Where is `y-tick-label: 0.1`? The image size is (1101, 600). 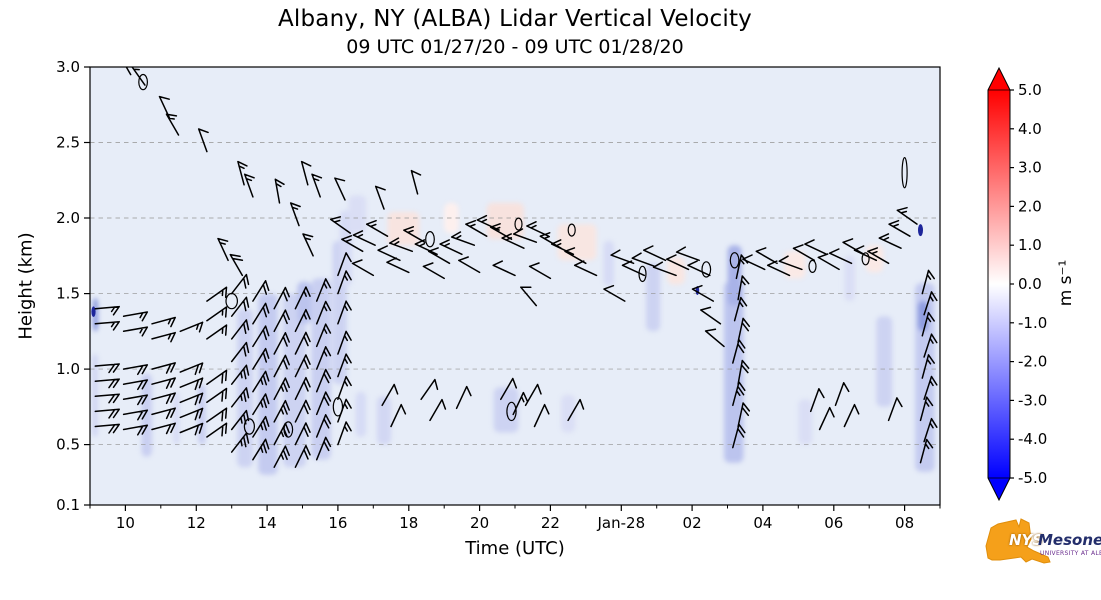 y-tick-label: 0.1 is located at coordinates (68, 505).